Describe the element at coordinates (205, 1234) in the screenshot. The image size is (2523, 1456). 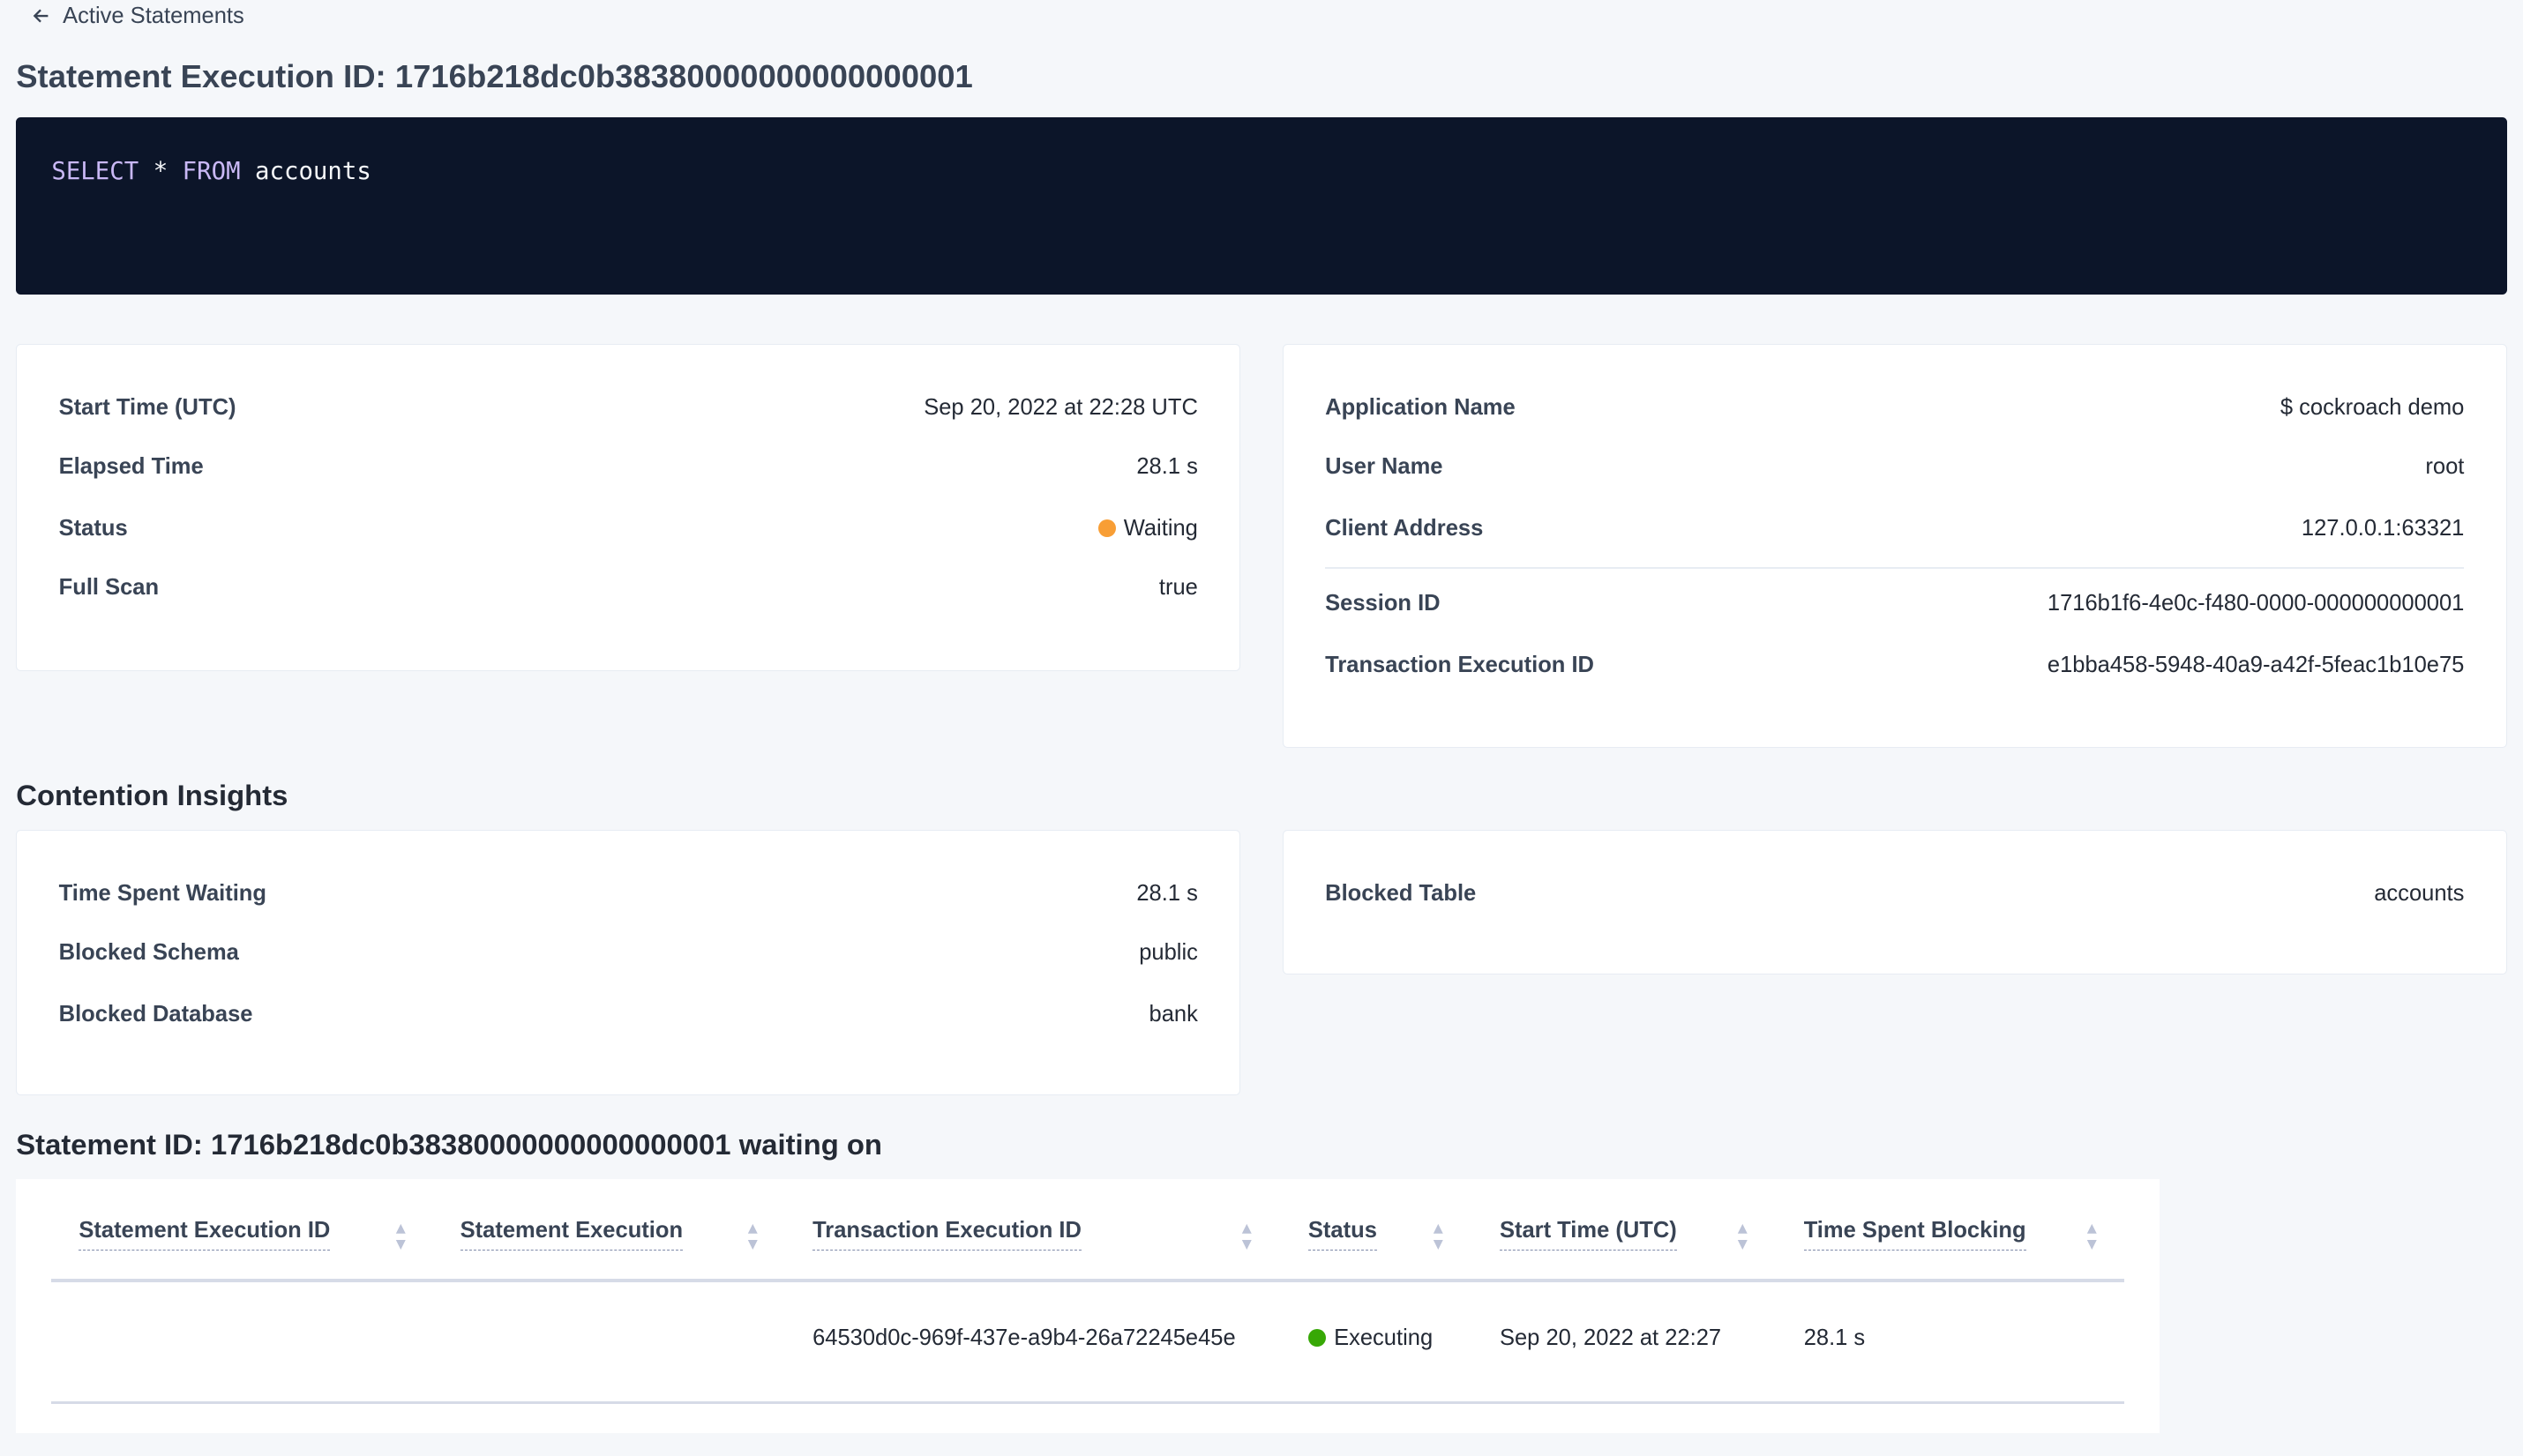
I see `column-header-stmt-exec-id: Statement Execution ID` at that location.